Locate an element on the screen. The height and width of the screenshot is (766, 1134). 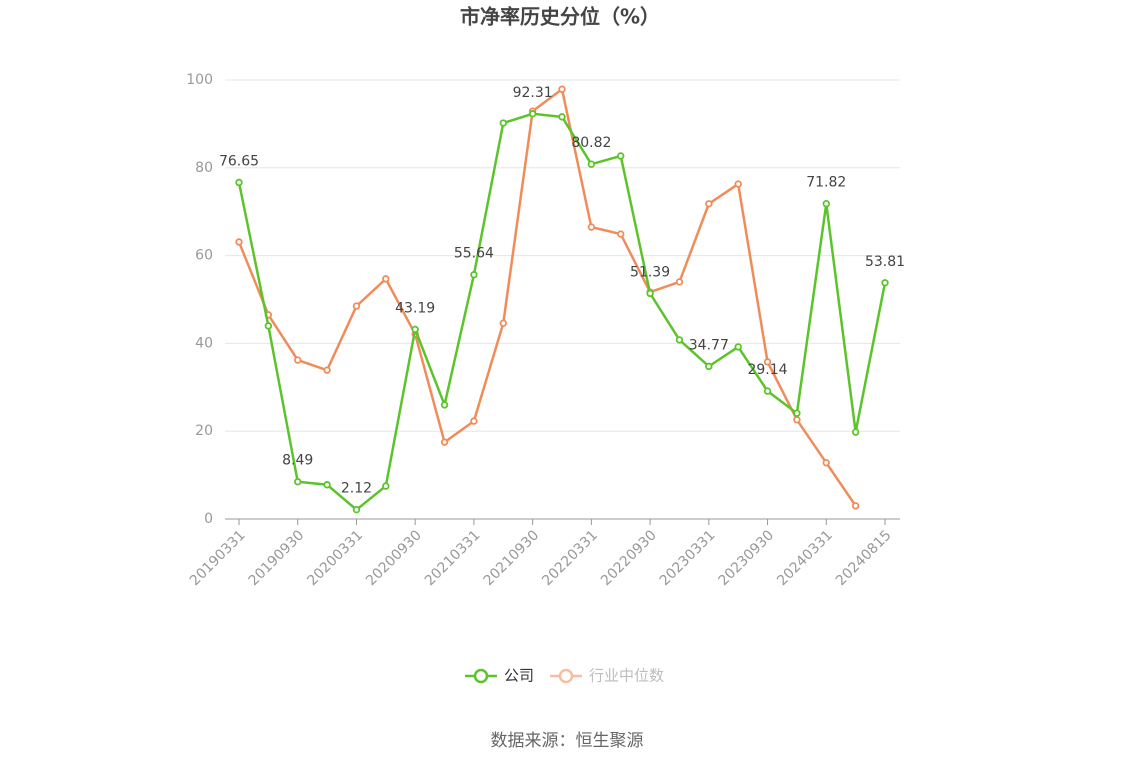
data-label: 43.19 is located at coordinates (415, 308).